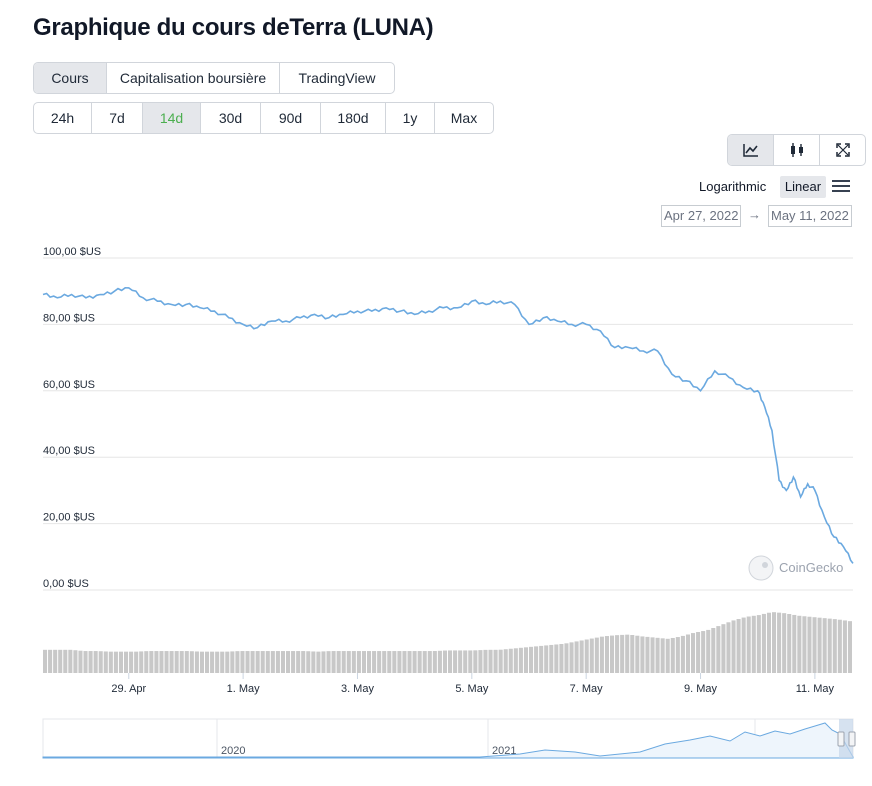 The image size is (872, 786). Describe the element at coordinates (464, 118) in the screenshot. I see `range-max: Max` at that location.